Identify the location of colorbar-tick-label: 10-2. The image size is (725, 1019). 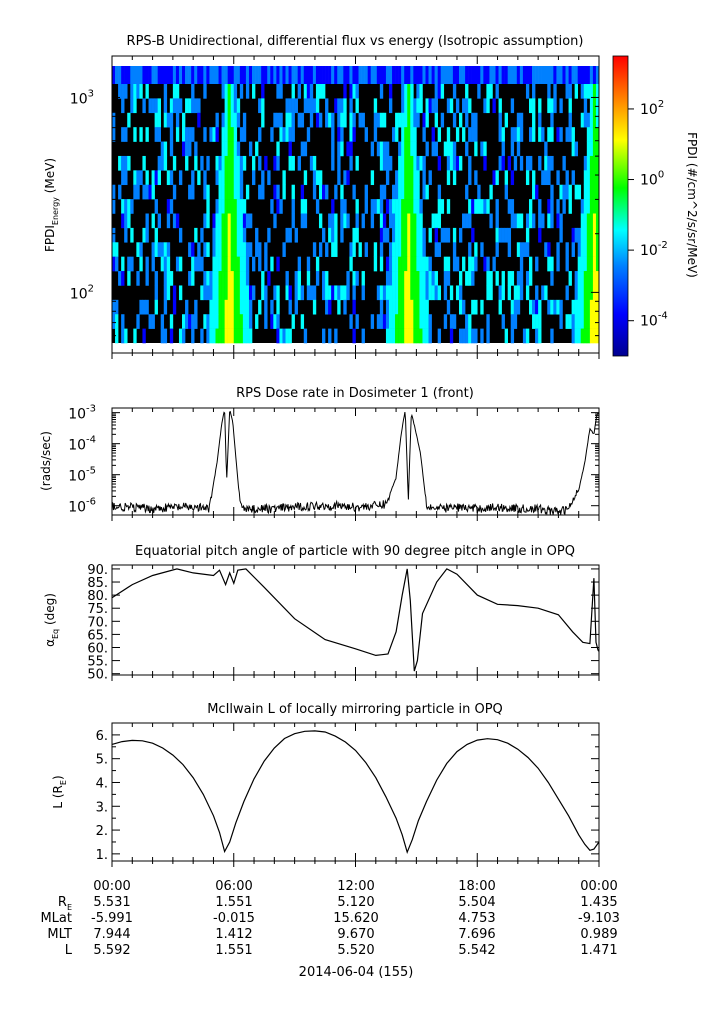
(654, 249).